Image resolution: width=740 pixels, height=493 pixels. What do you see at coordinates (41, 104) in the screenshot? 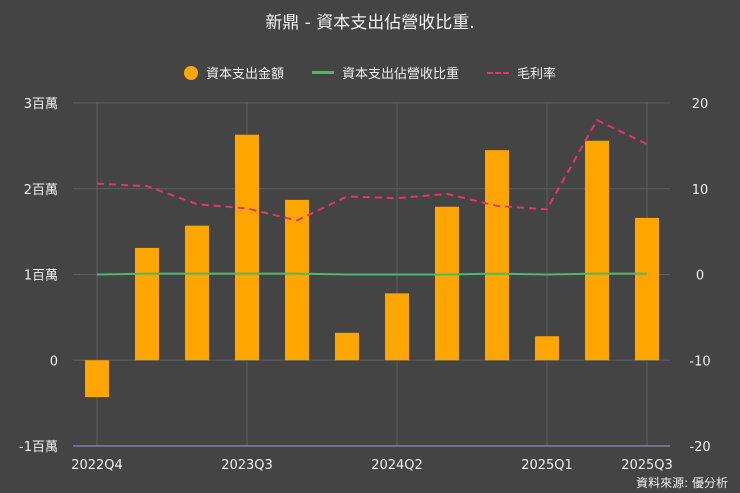
I see `y-left-tick-label: 3百萬` at bounding box center [41, 104].